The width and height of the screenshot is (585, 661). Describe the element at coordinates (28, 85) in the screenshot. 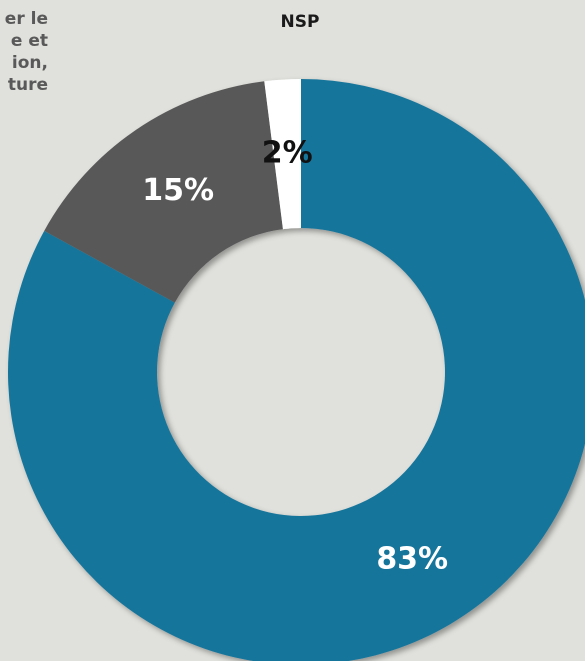

I see `category-label: ture` at that location.